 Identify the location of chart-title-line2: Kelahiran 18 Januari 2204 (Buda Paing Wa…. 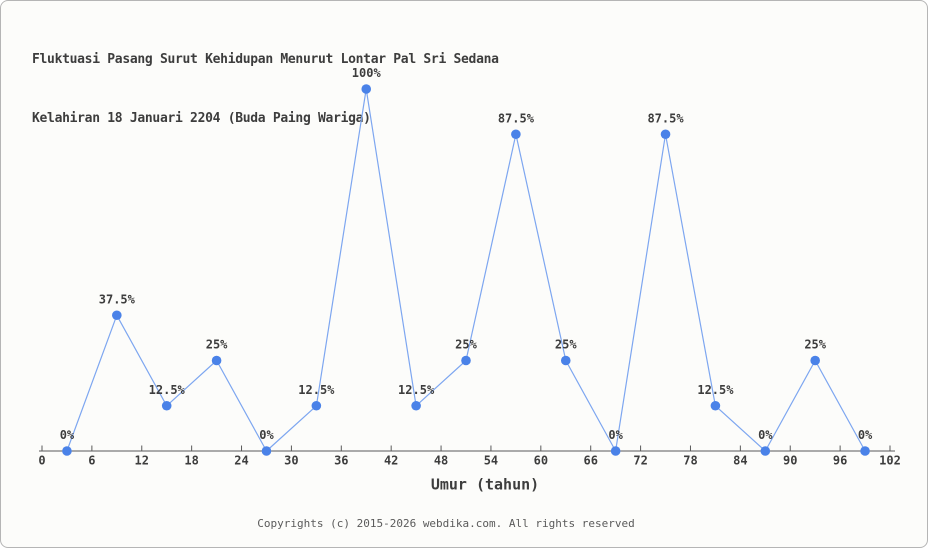
(201, 118).